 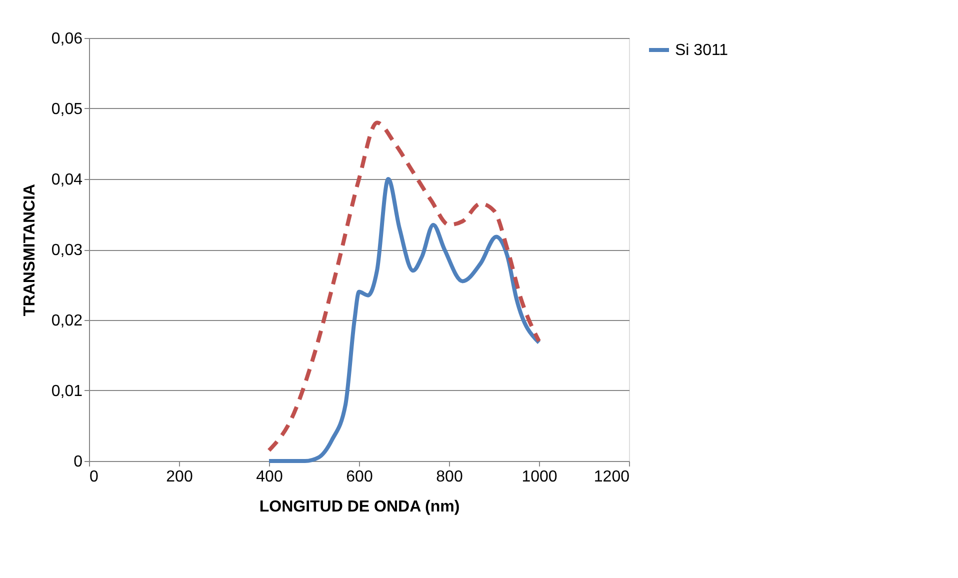 I want to click on y-tick-label: 0,05, so click(x=67, y=109).